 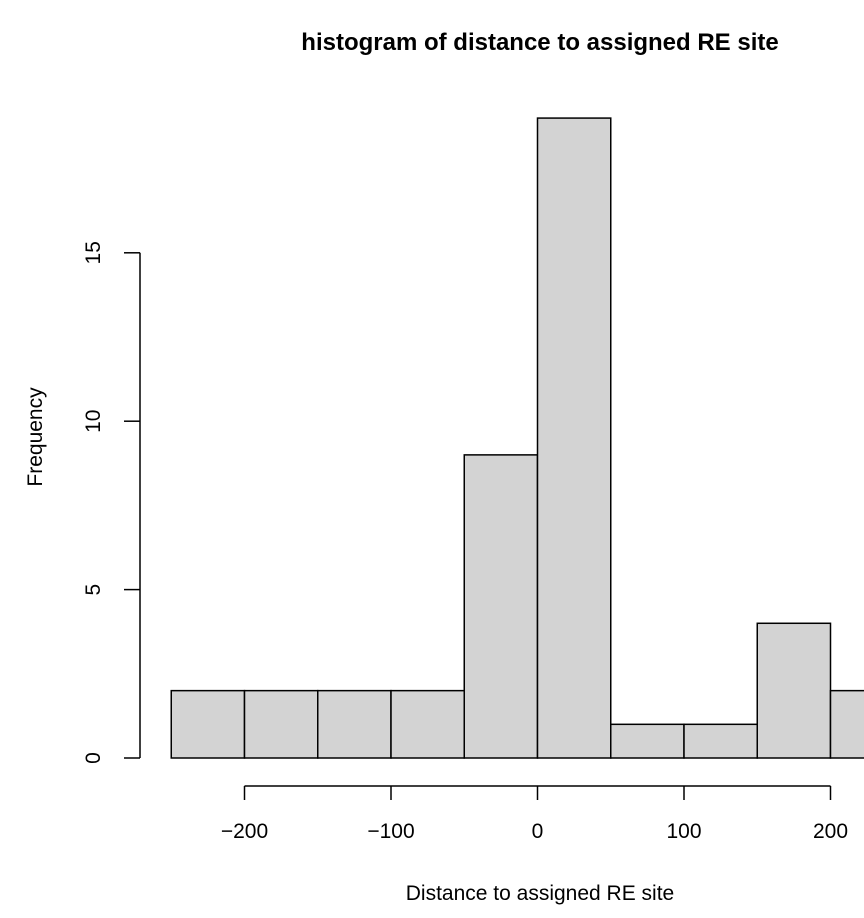 What do you see at coordinates (534, 814) in the screenshot?
I see `x-axis: −200 −100 0 100 200` at bounding box center [534, 814].